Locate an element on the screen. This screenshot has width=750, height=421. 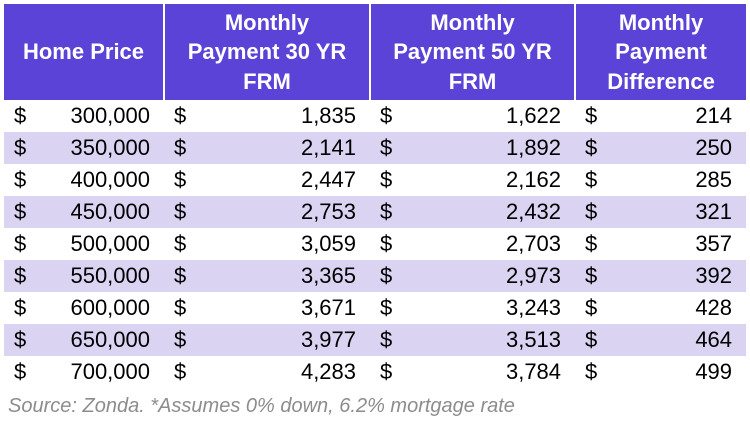
difference-cell: 214 is located at coordinates (714, 115).